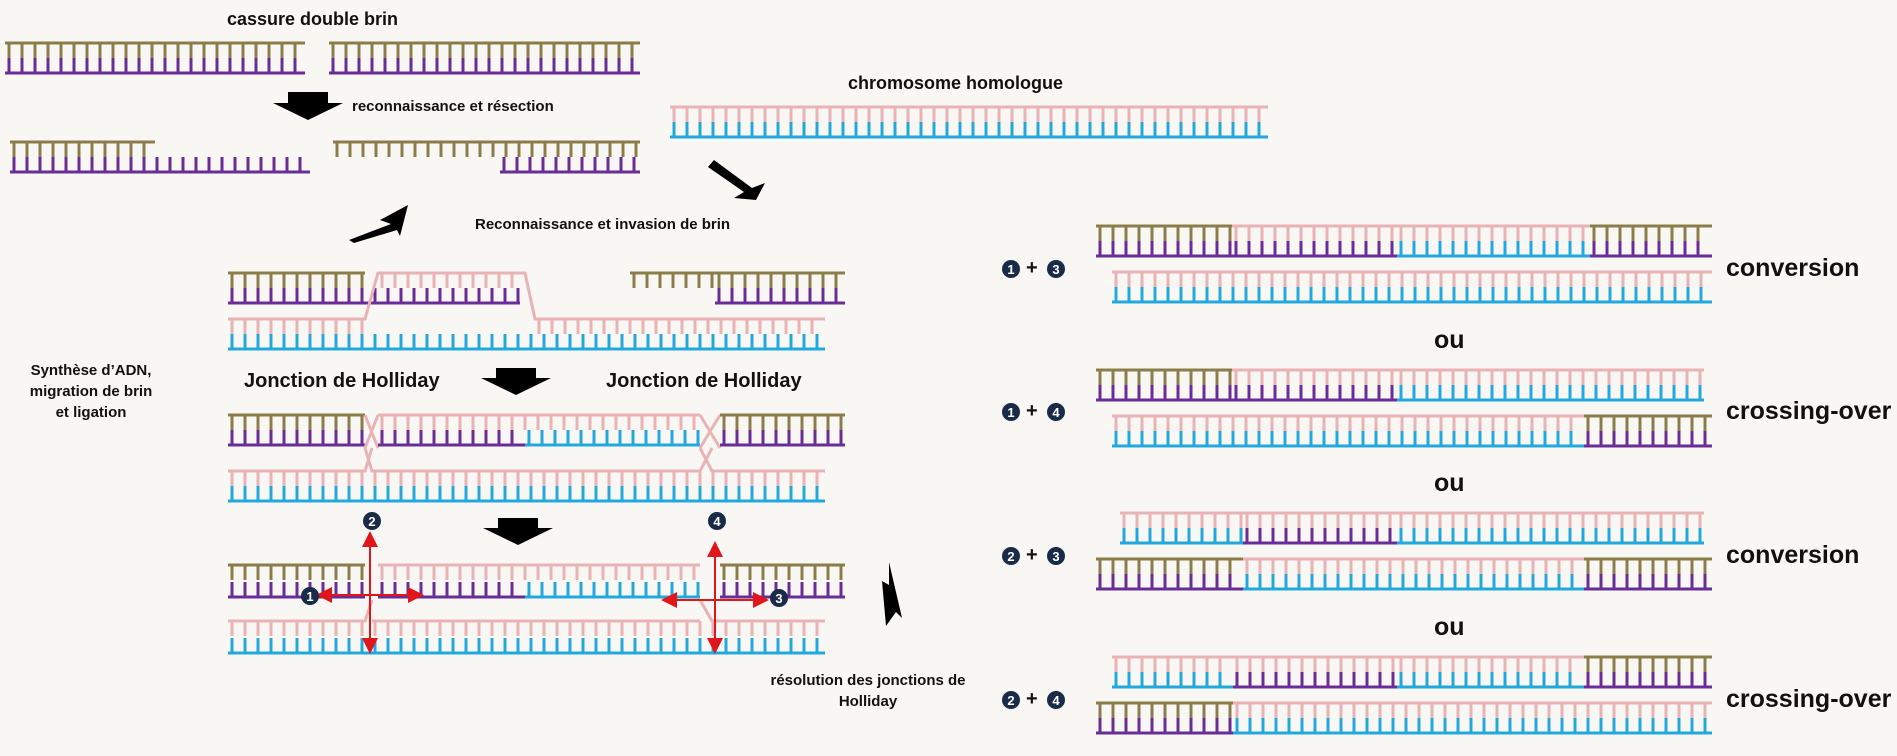 Image resolution: width=1897 pixels, height=756 pixels. Describe the element at coordinates (526, 611) in the screenshot. I see `pink-strand` at that location.